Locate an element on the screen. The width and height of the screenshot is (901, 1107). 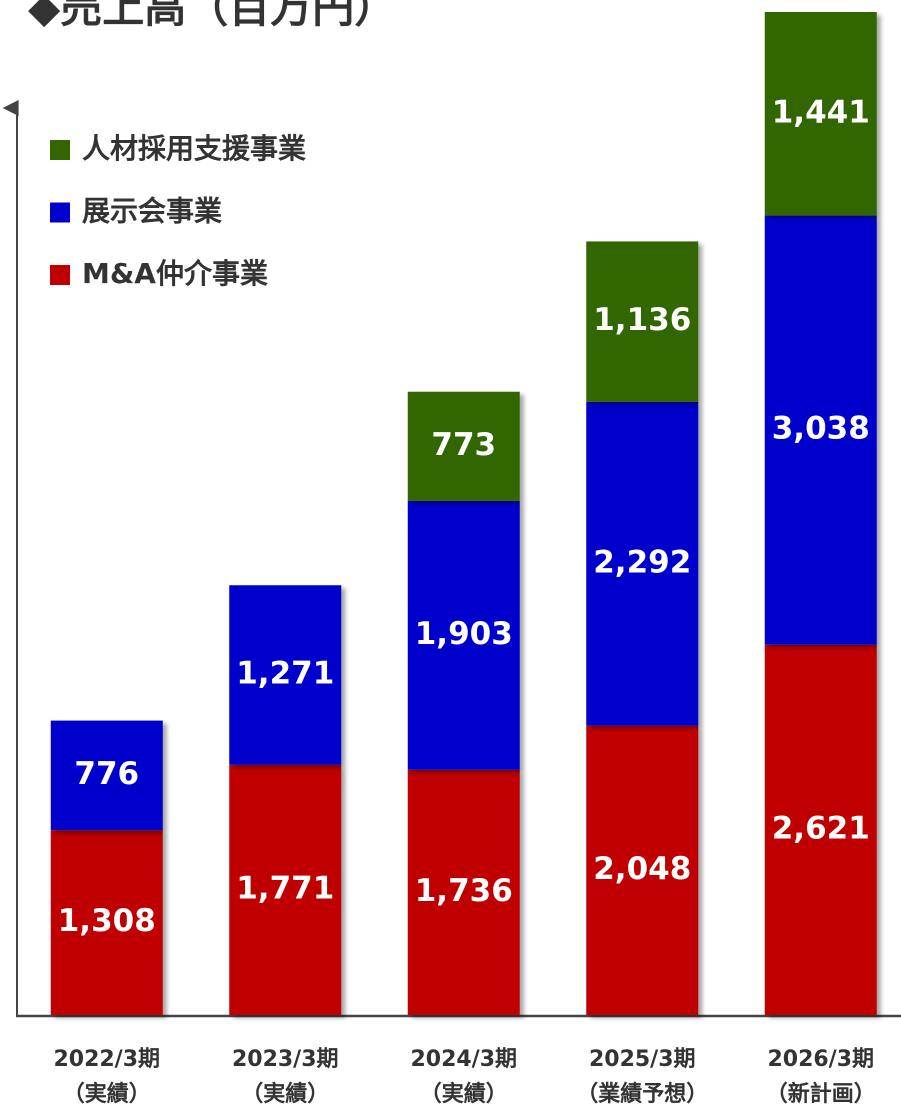
value-label: 776 is located at coordinates (106, 774).